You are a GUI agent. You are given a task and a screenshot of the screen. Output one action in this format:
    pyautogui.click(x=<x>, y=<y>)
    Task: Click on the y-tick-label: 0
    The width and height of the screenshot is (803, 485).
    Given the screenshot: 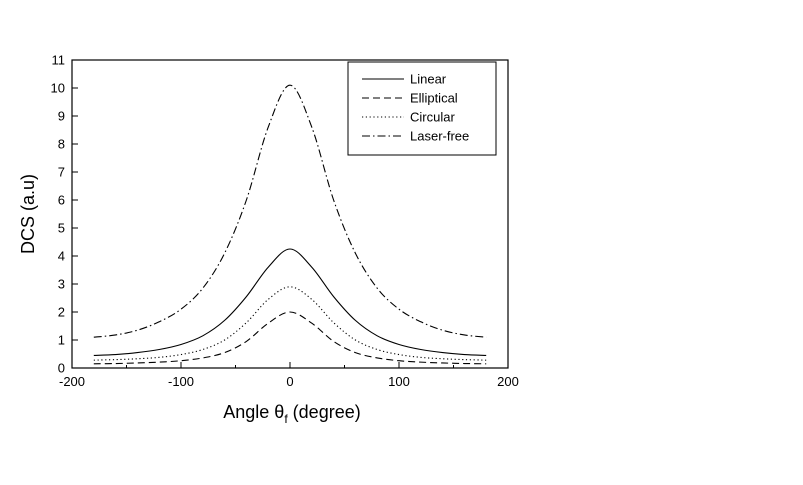 What is the action you would take?
    pyautogui.click(x=61, y=368)
    